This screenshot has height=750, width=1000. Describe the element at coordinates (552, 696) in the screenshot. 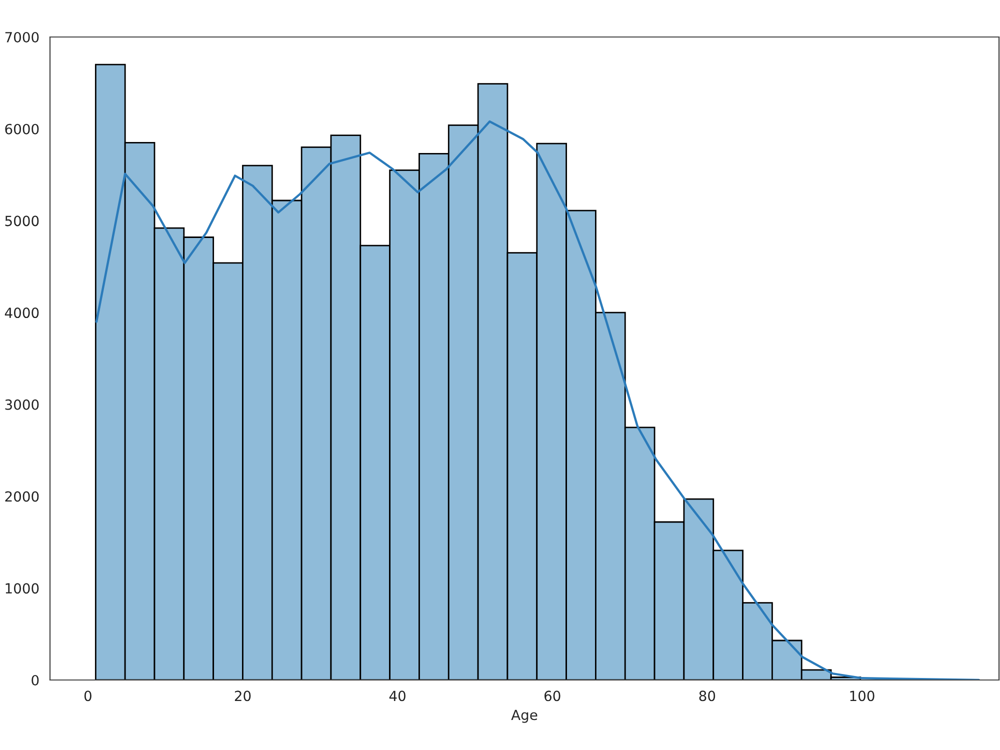

I see `x-tick-label: 60` at that location.